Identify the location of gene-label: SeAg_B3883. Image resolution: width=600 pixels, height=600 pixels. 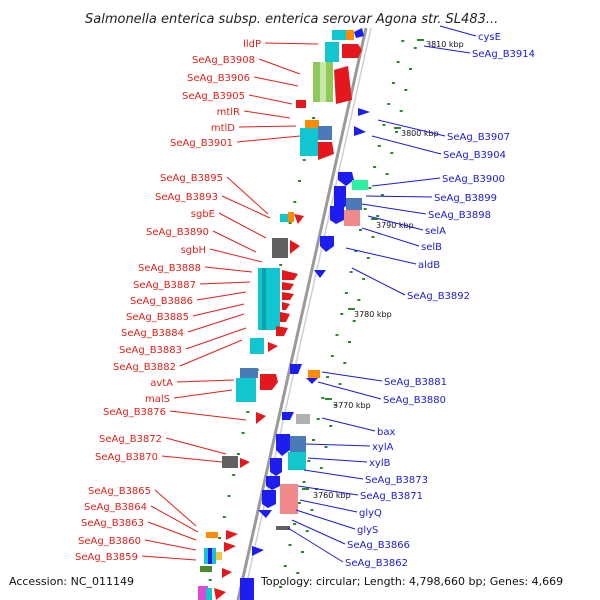
(150, 350).